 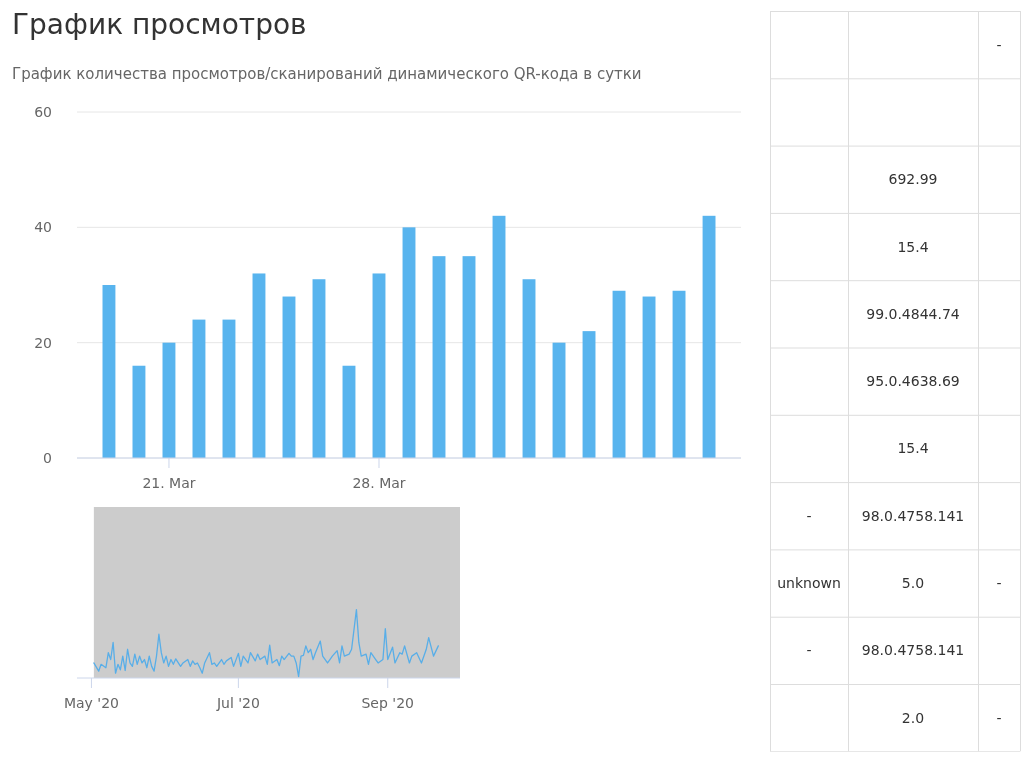 I want to click on chart-subtitle: График количества просмотров/сканирований динамического QR-кода в сутки, so click(x=327, y=74).